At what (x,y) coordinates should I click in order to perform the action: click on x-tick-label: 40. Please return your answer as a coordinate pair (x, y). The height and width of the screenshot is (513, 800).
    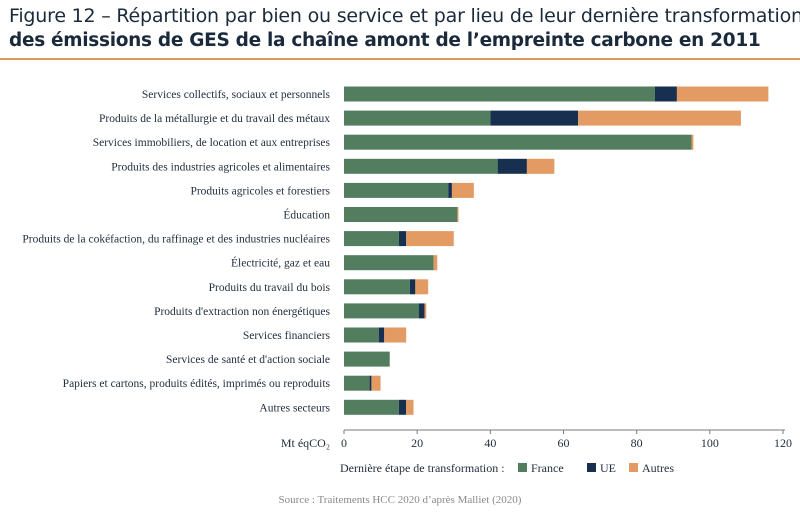
    Looking at the image, I should click on (490, 443).